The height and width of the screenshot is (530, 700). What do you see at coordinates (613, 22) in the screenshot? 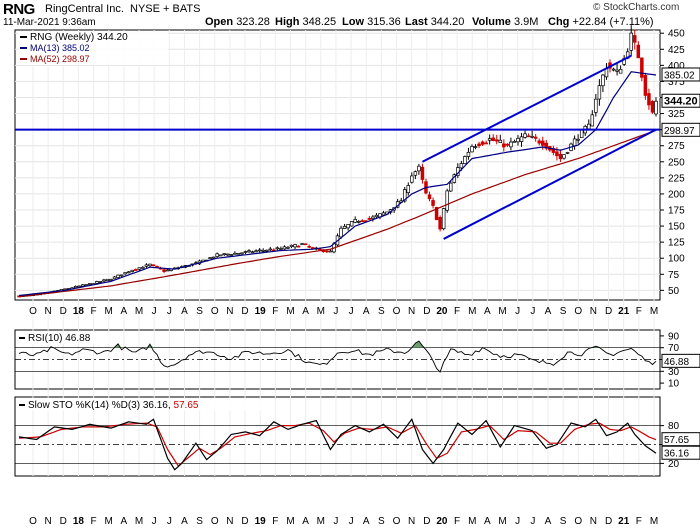
I see `change-value: +22.84 (+7.11%)` at bounding box center [613, 22].